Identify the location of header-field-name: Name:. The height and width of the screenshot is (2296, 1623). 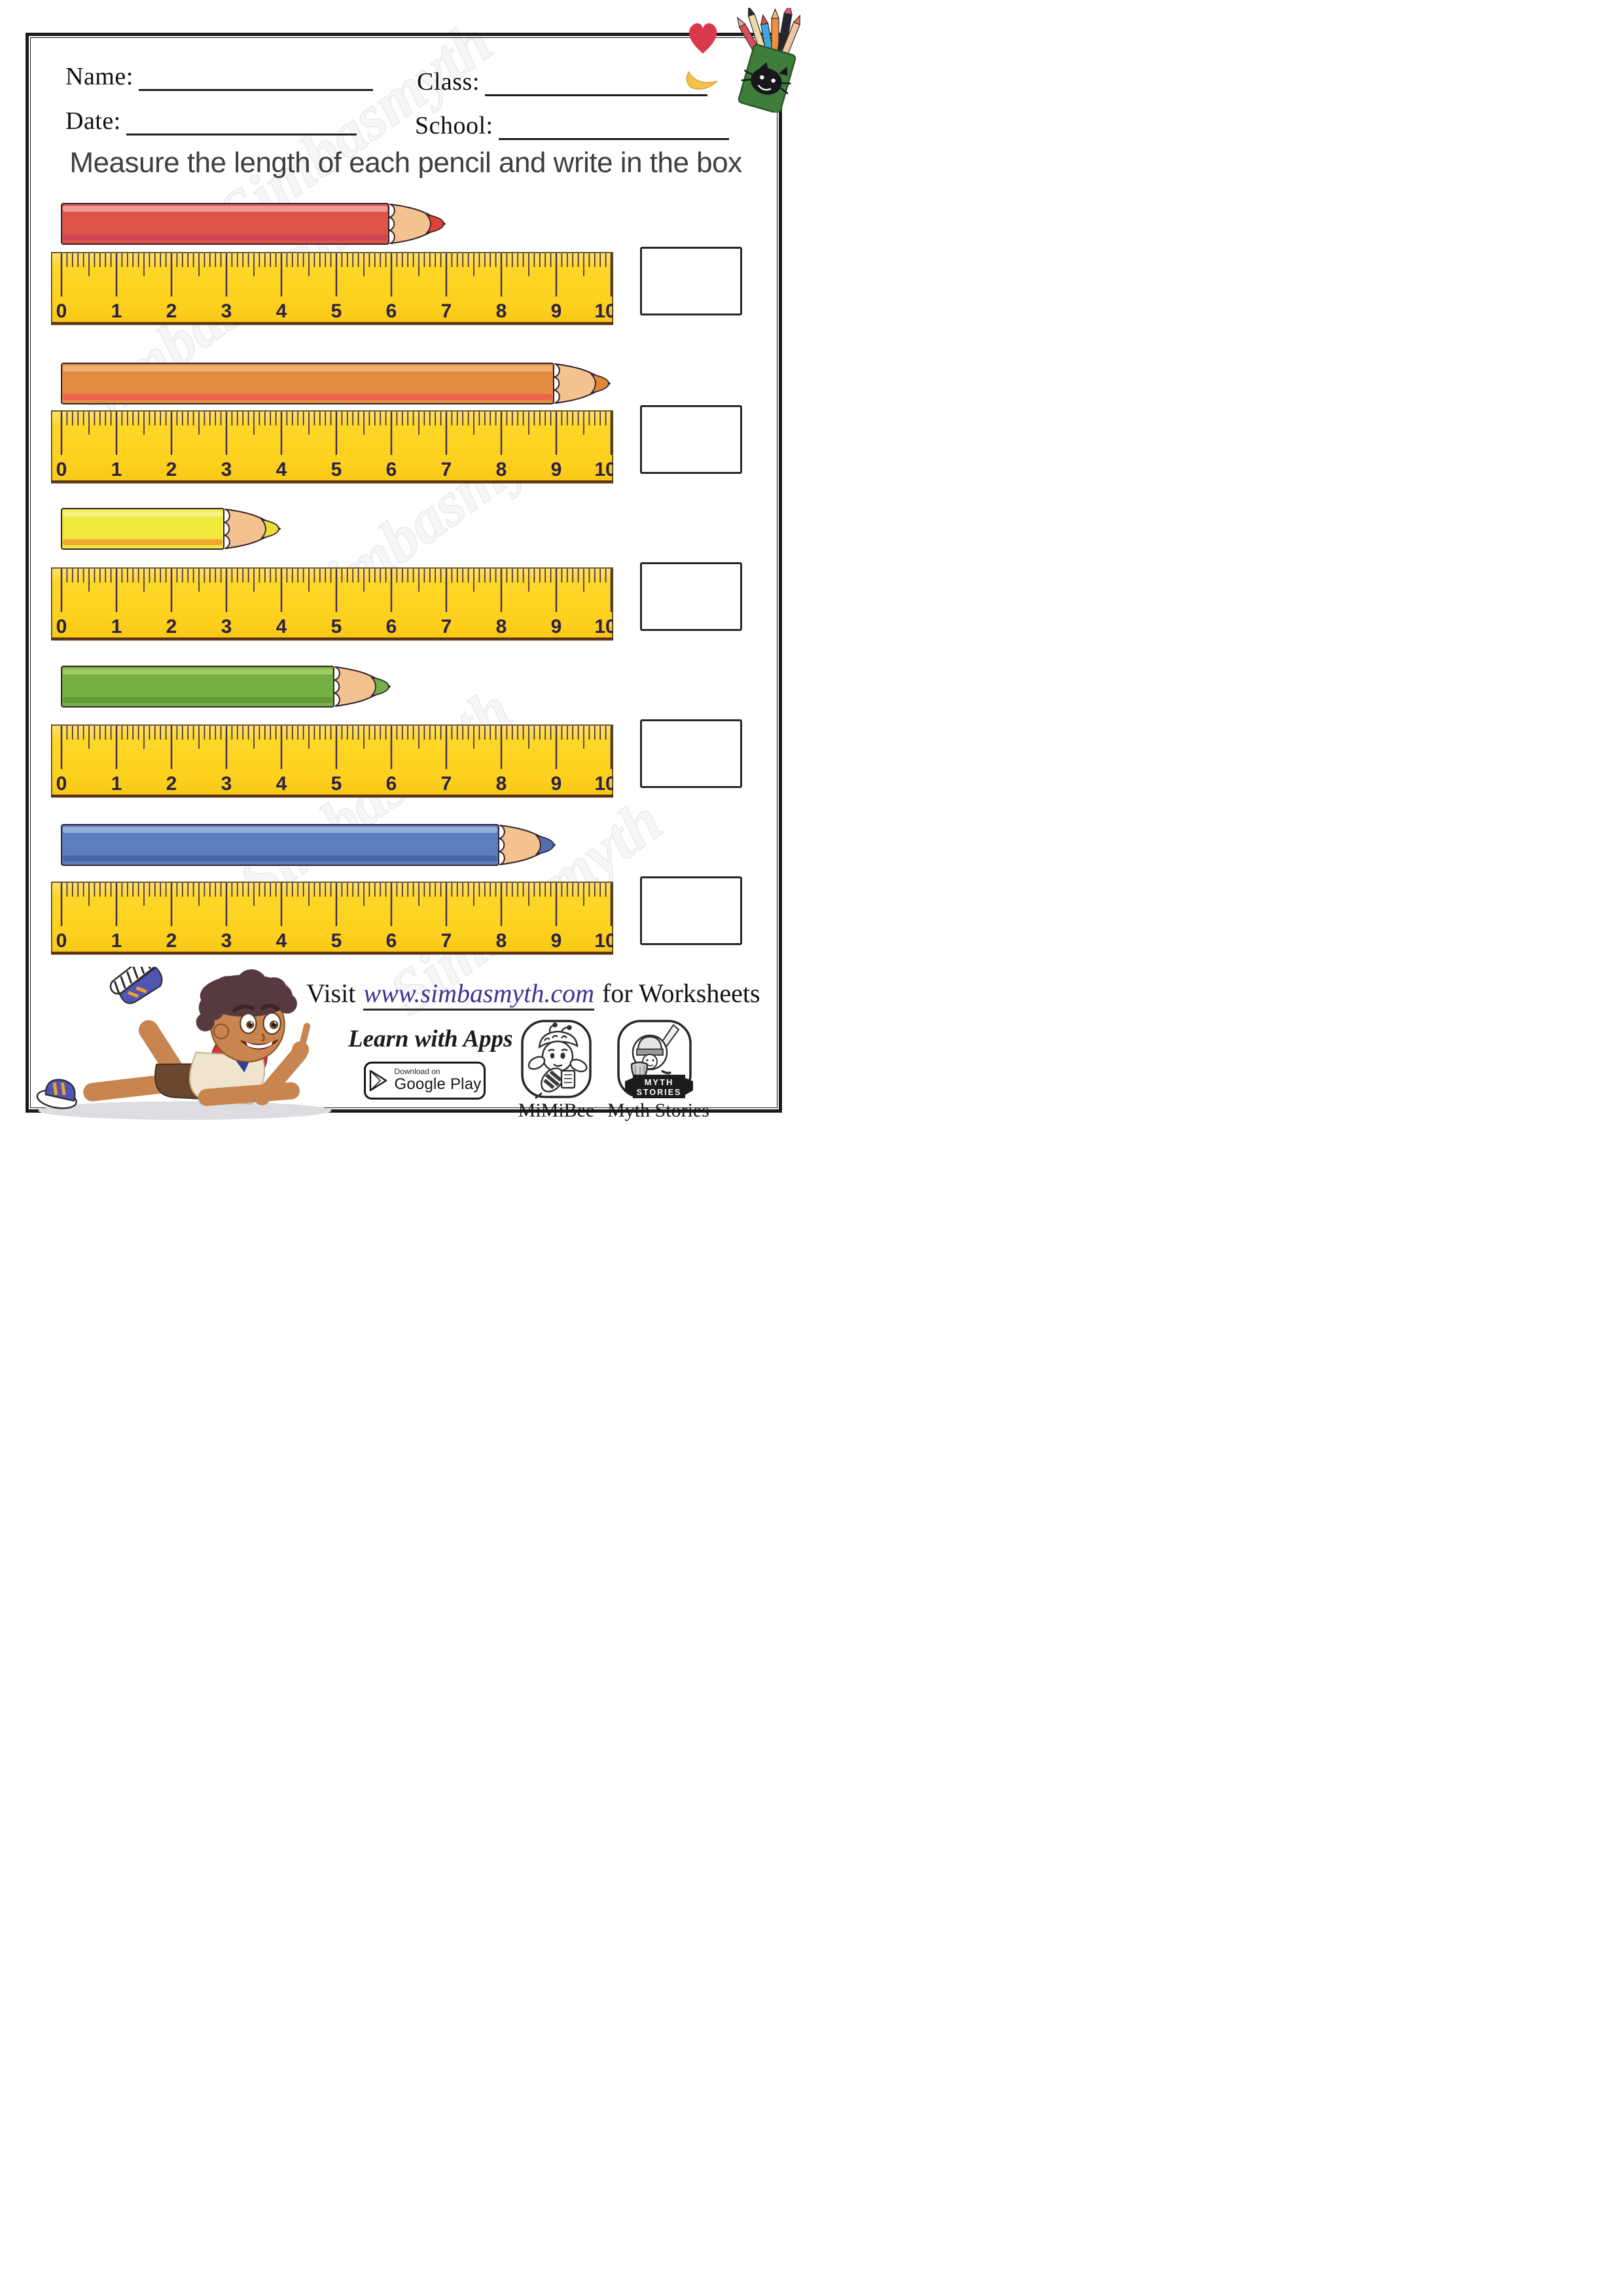
(219, 76).